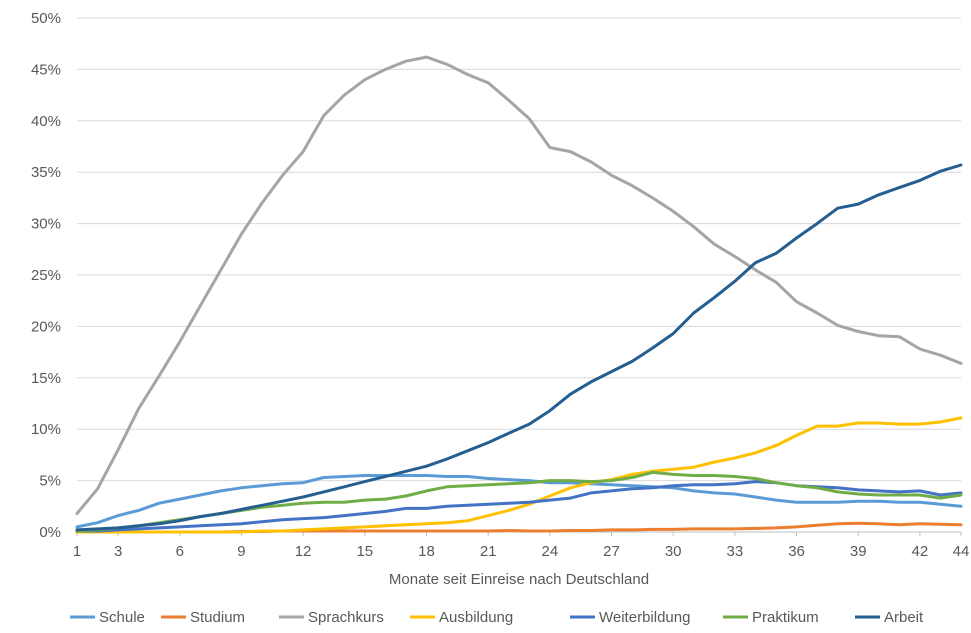  Describe the element at coordinates (46, 18) in the screenshot. I see `y-tick-label: 50%` at that location.